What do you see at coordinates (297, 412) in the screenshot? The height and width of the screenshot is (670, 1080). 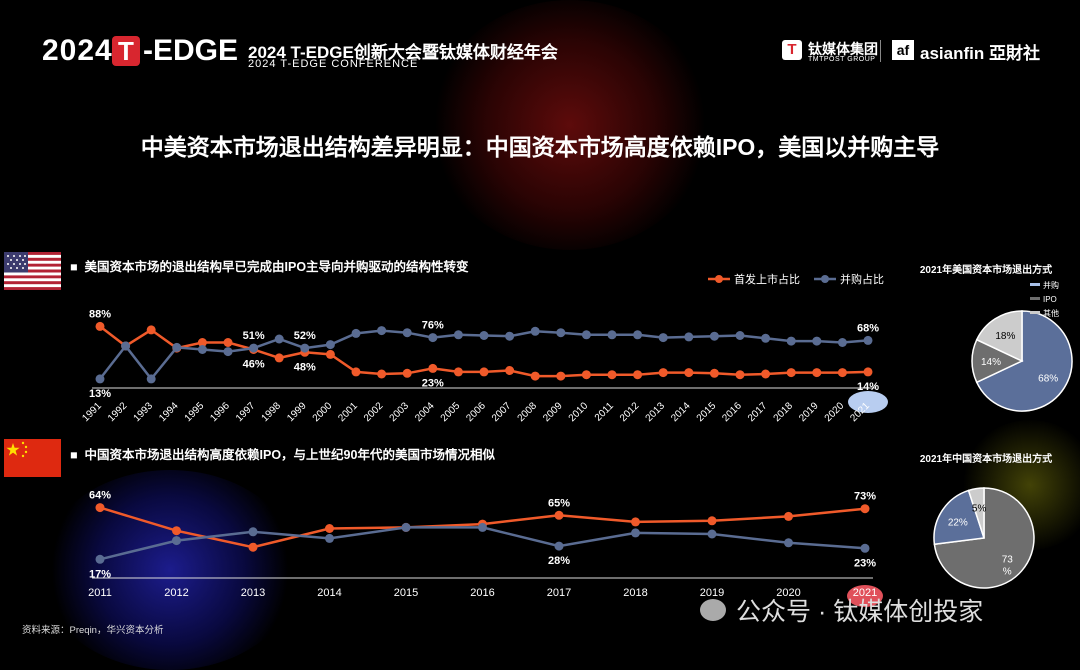 I see `x-tick-label: 1999` at bounding box center [297, 412].